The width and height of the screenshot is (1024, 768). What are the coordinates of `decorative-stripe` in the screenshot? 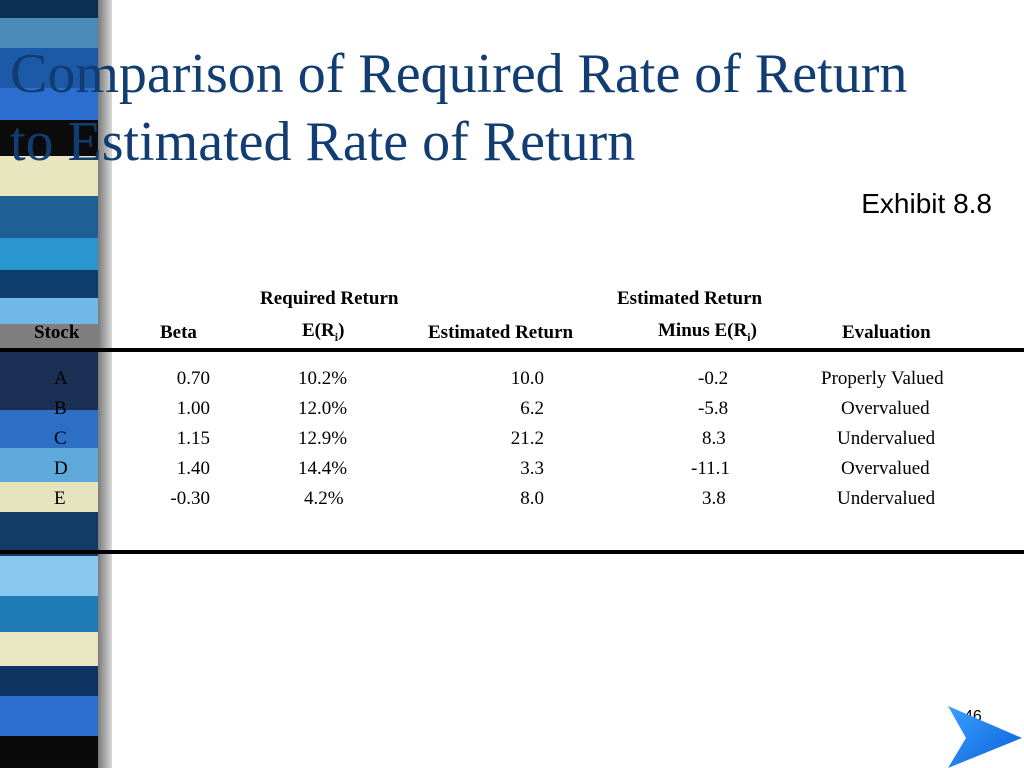 It's located at (56, 384).